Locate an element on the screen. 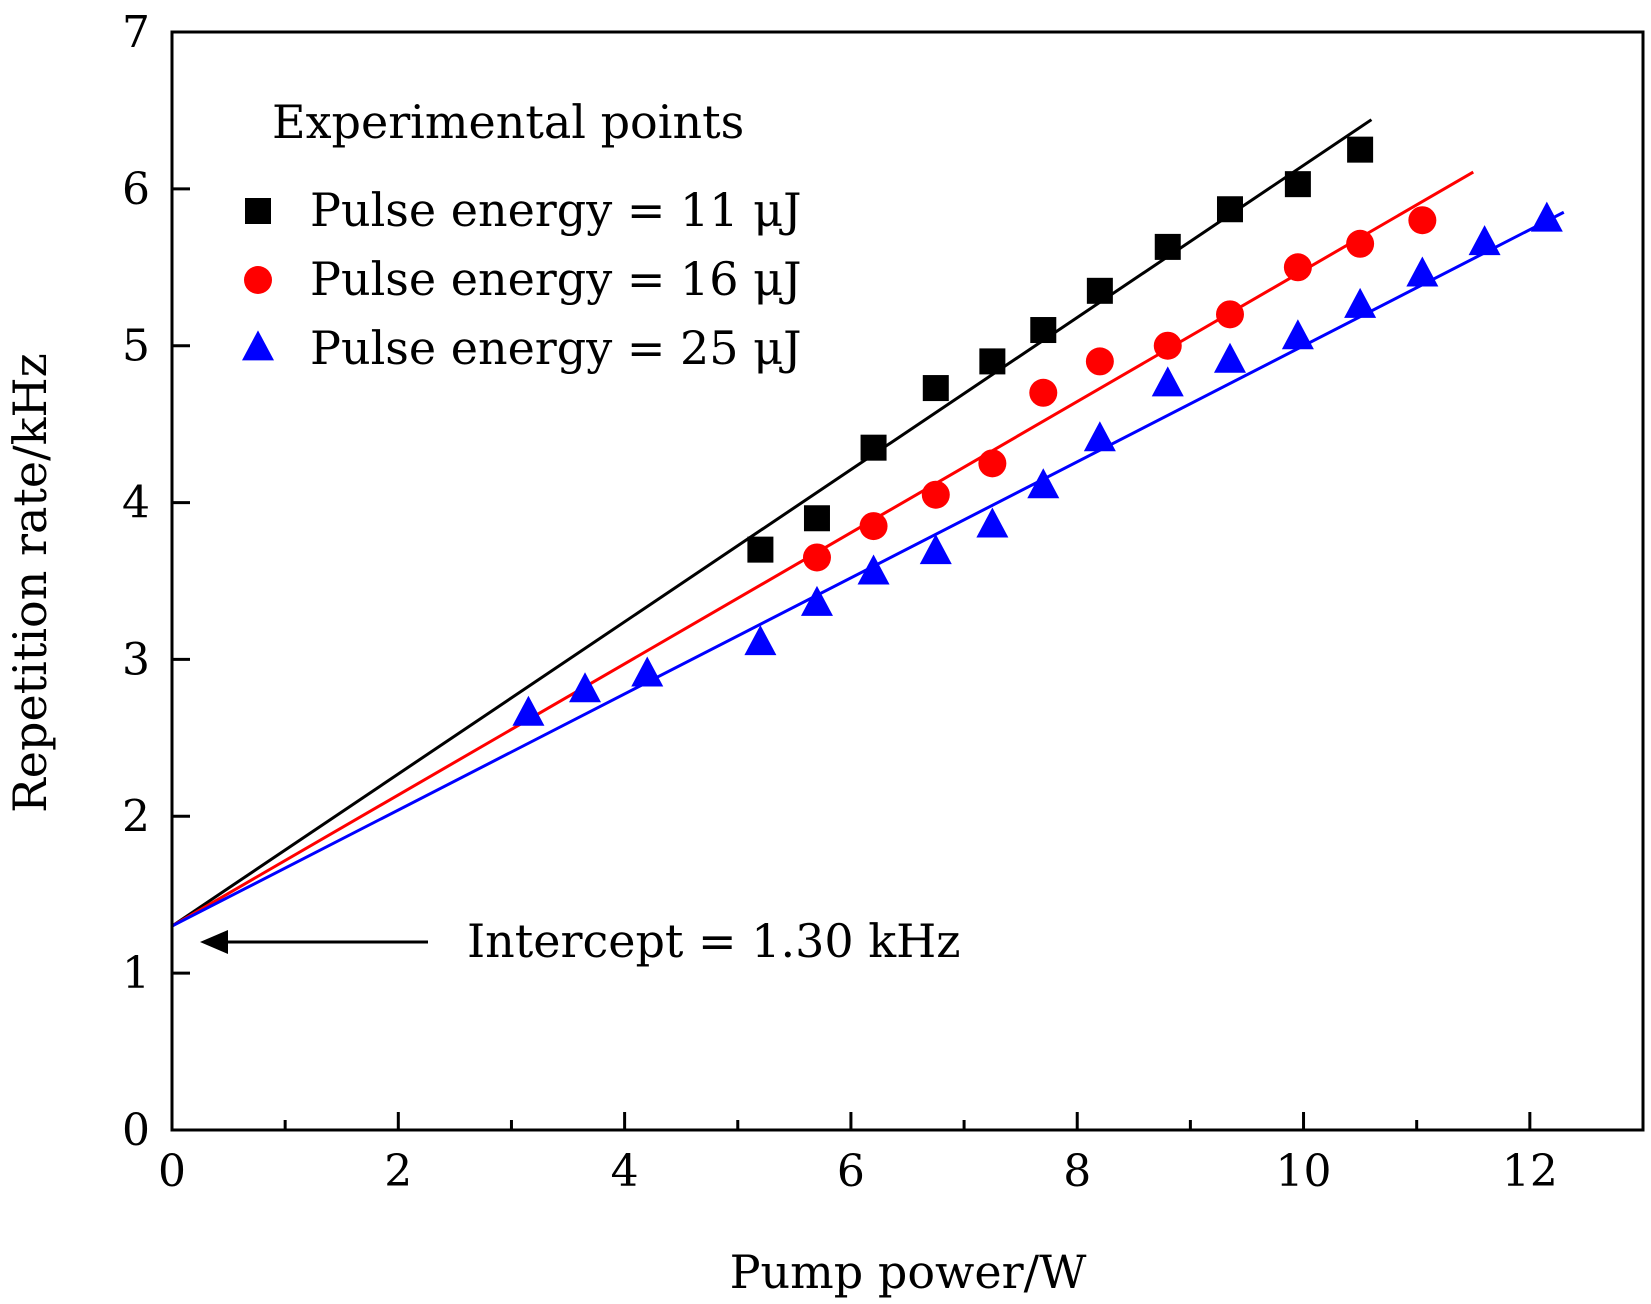 This screenshot has width=1651, height=1304. intercept-arrow-head is located at coordinates (214, 942).